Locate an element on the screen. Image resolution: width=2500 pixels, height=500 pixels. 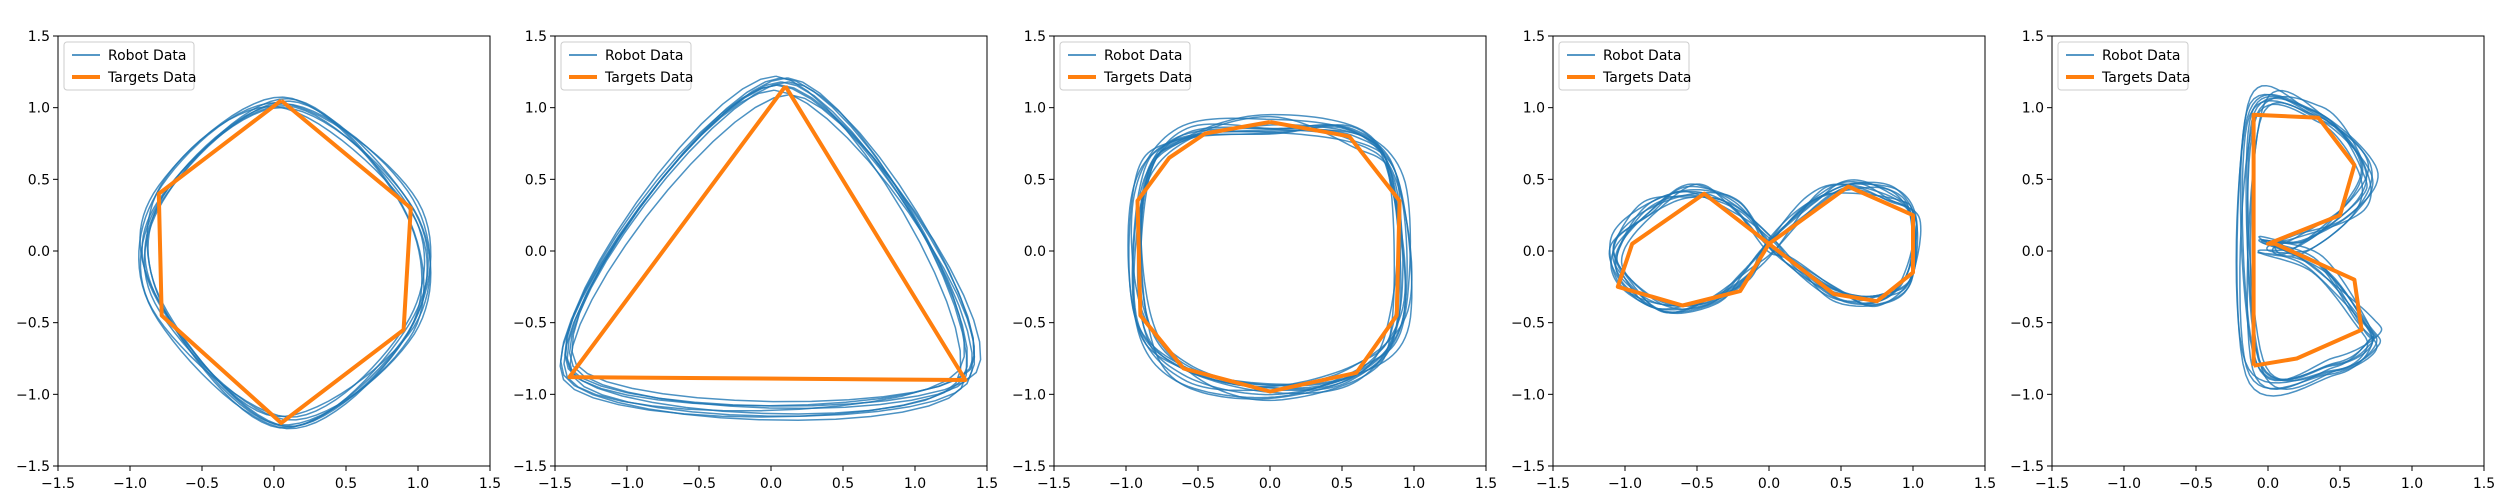
axes-frame is located at coordinates (1270, 251).